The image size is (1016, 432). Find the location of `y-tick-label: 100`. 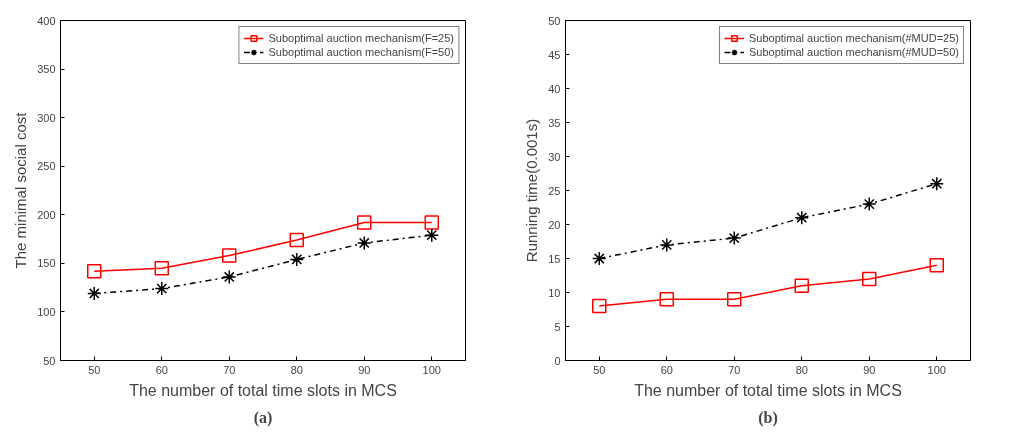

y-tick-label: 100 is located at coordinates (46, 311).